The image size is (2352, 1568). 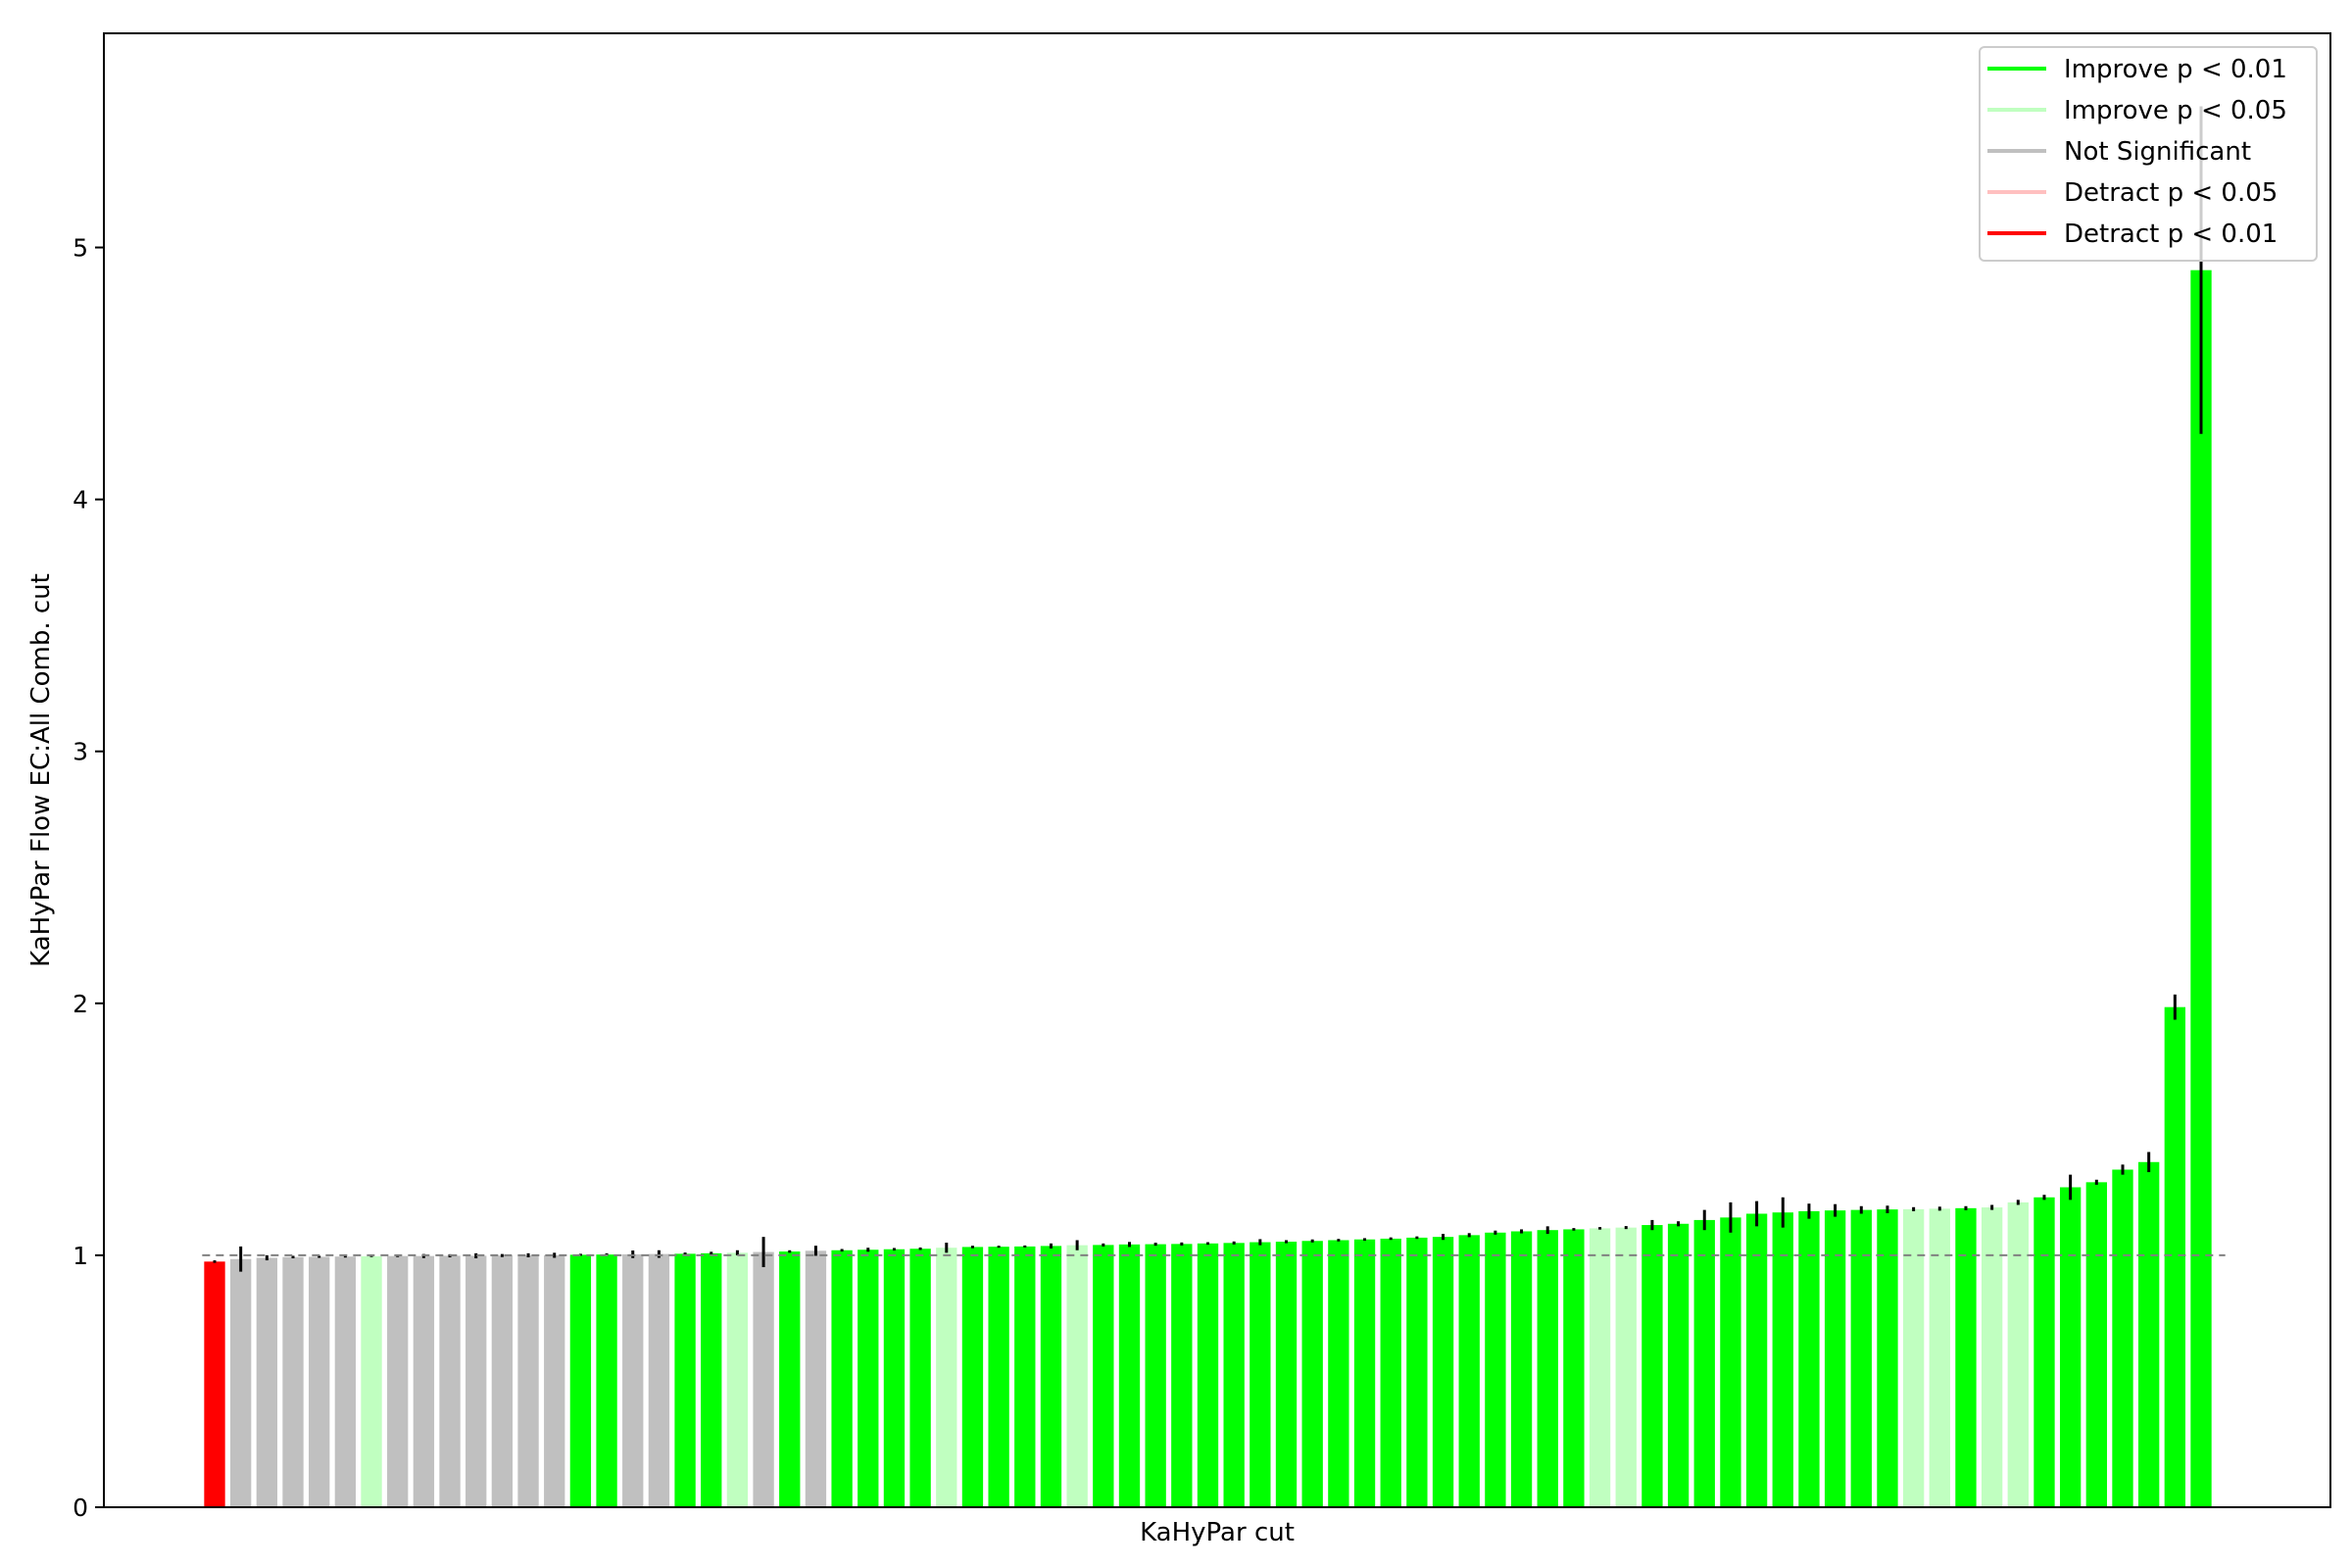 What do you see at coordinates (80, 500) in the screenshot?
I see `y-tick-label: 4` at bounding box center [80, 500].